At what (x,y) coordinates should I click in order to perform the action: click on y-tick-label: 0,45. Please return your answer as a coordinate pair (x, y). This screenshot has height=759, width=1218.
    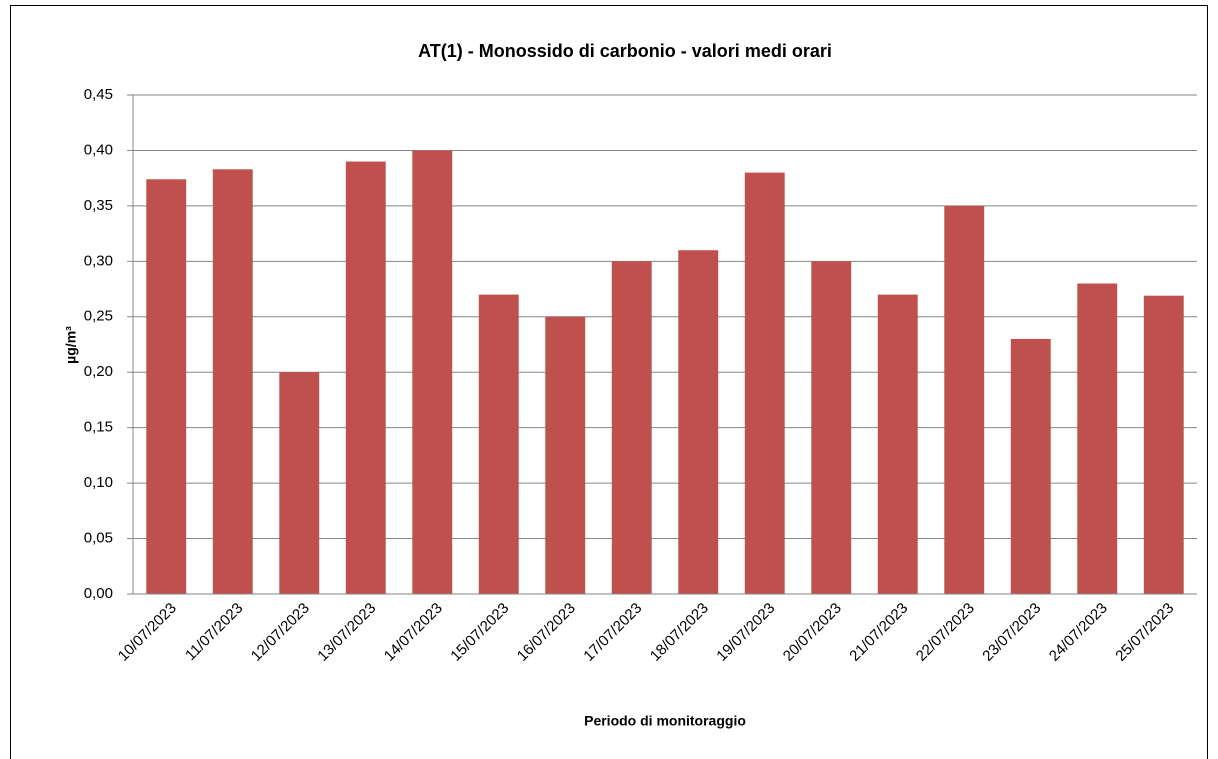
    Looking at the image, I should click on (98, 94).